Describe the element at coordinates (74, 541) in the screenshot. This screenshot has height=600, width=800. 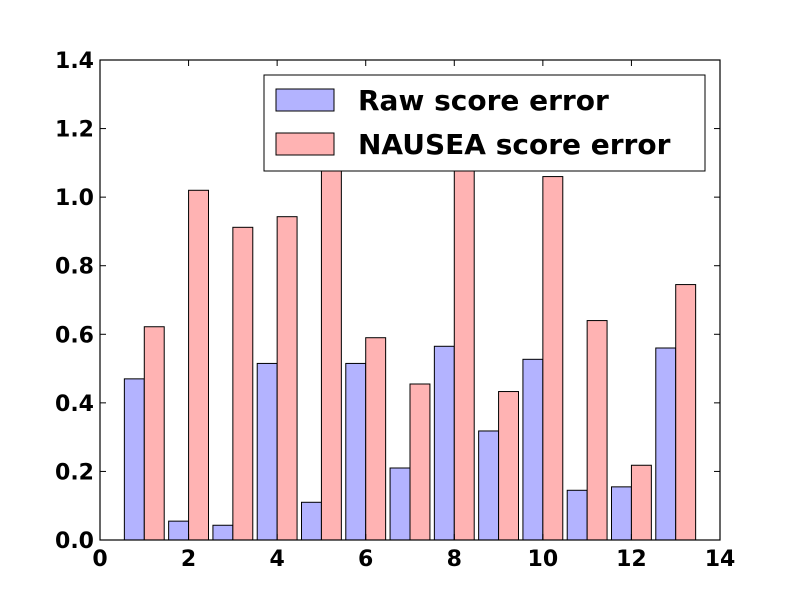
I see `y-tick-label: 0.0` at that location.